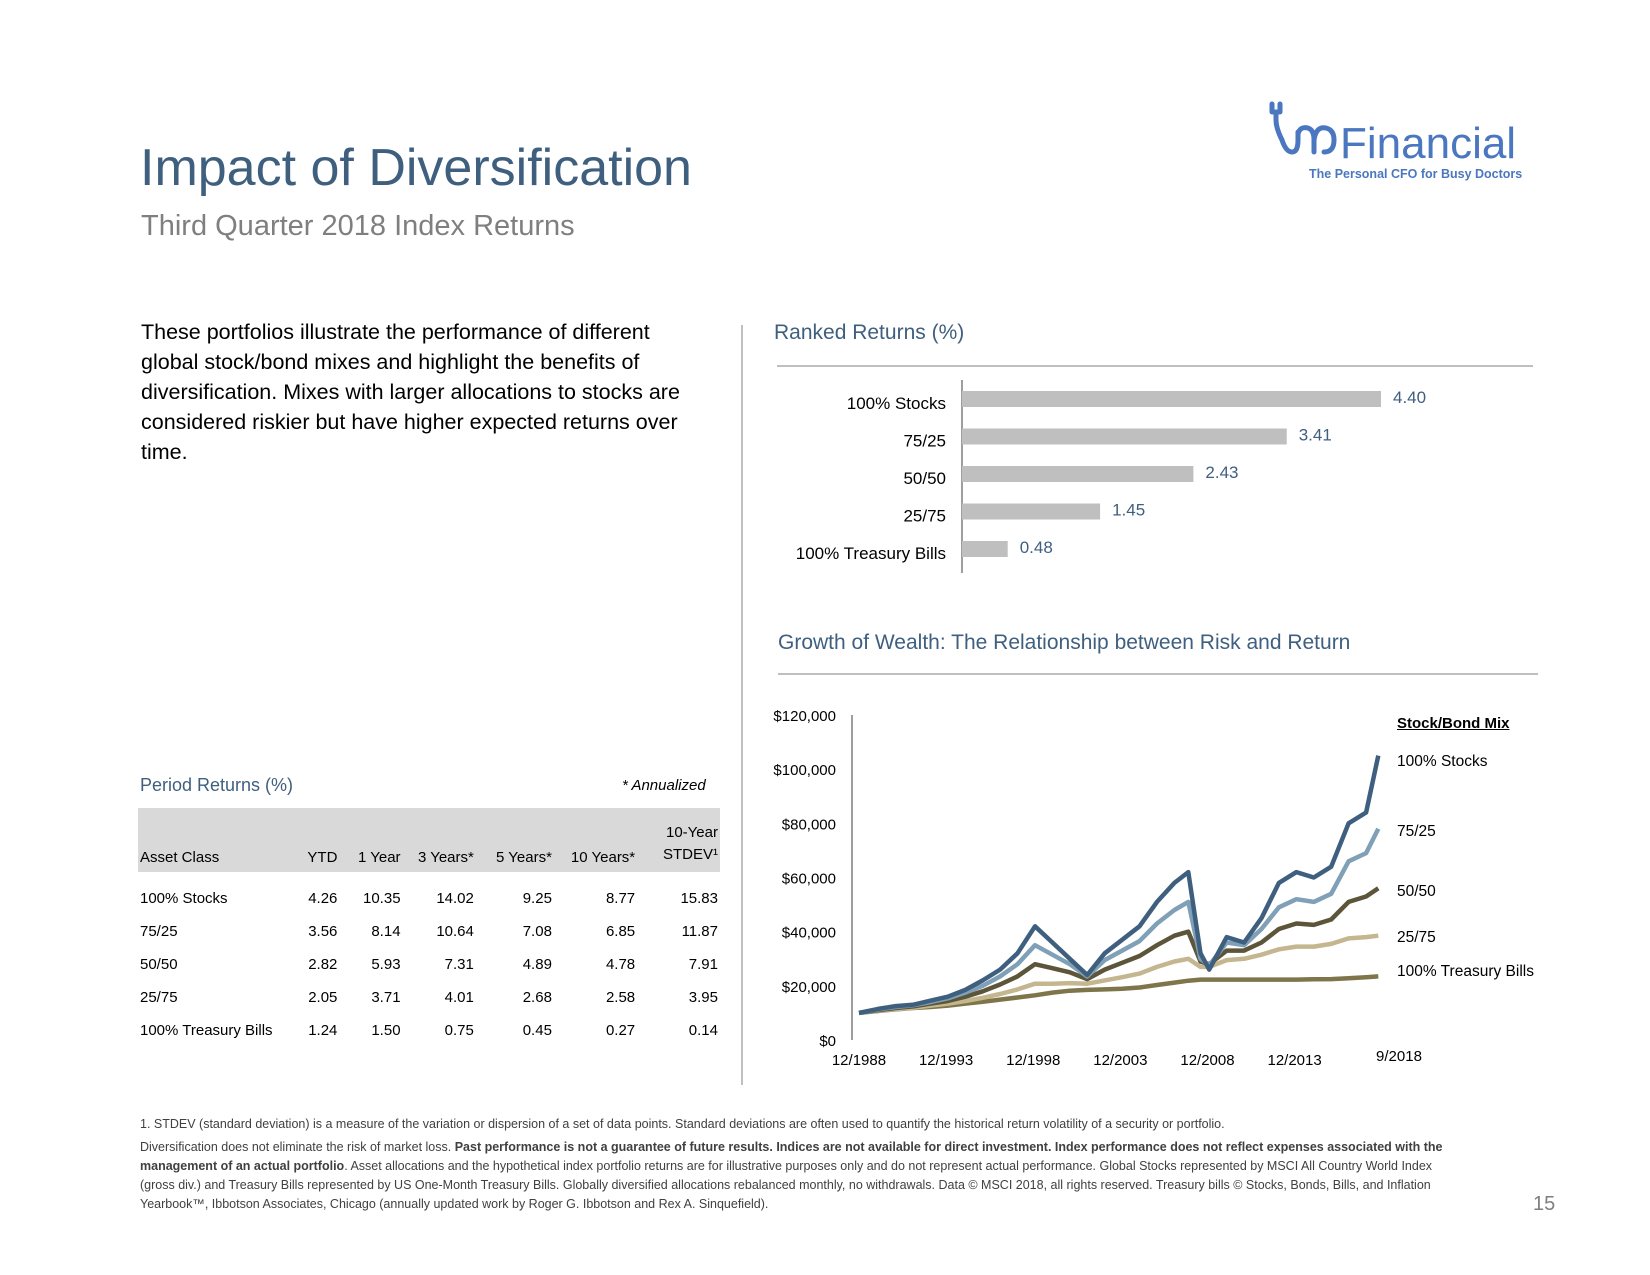 The height and width of the screenshot is (1275, 1650). Describe the element at coordinates (620, 1030) in the screenshot. I see `value-cell: 0.27` at that location.